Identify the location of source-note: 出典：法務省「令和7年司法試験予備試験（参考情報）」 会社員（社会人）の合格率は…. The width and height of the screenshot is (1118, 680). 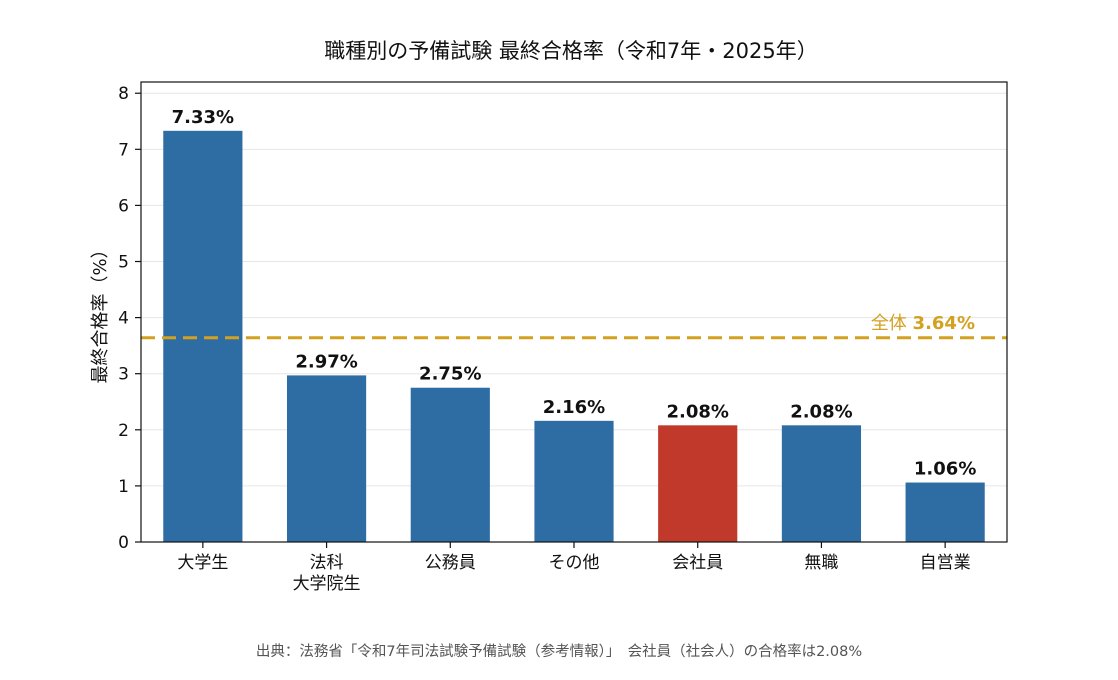
(559, 651).